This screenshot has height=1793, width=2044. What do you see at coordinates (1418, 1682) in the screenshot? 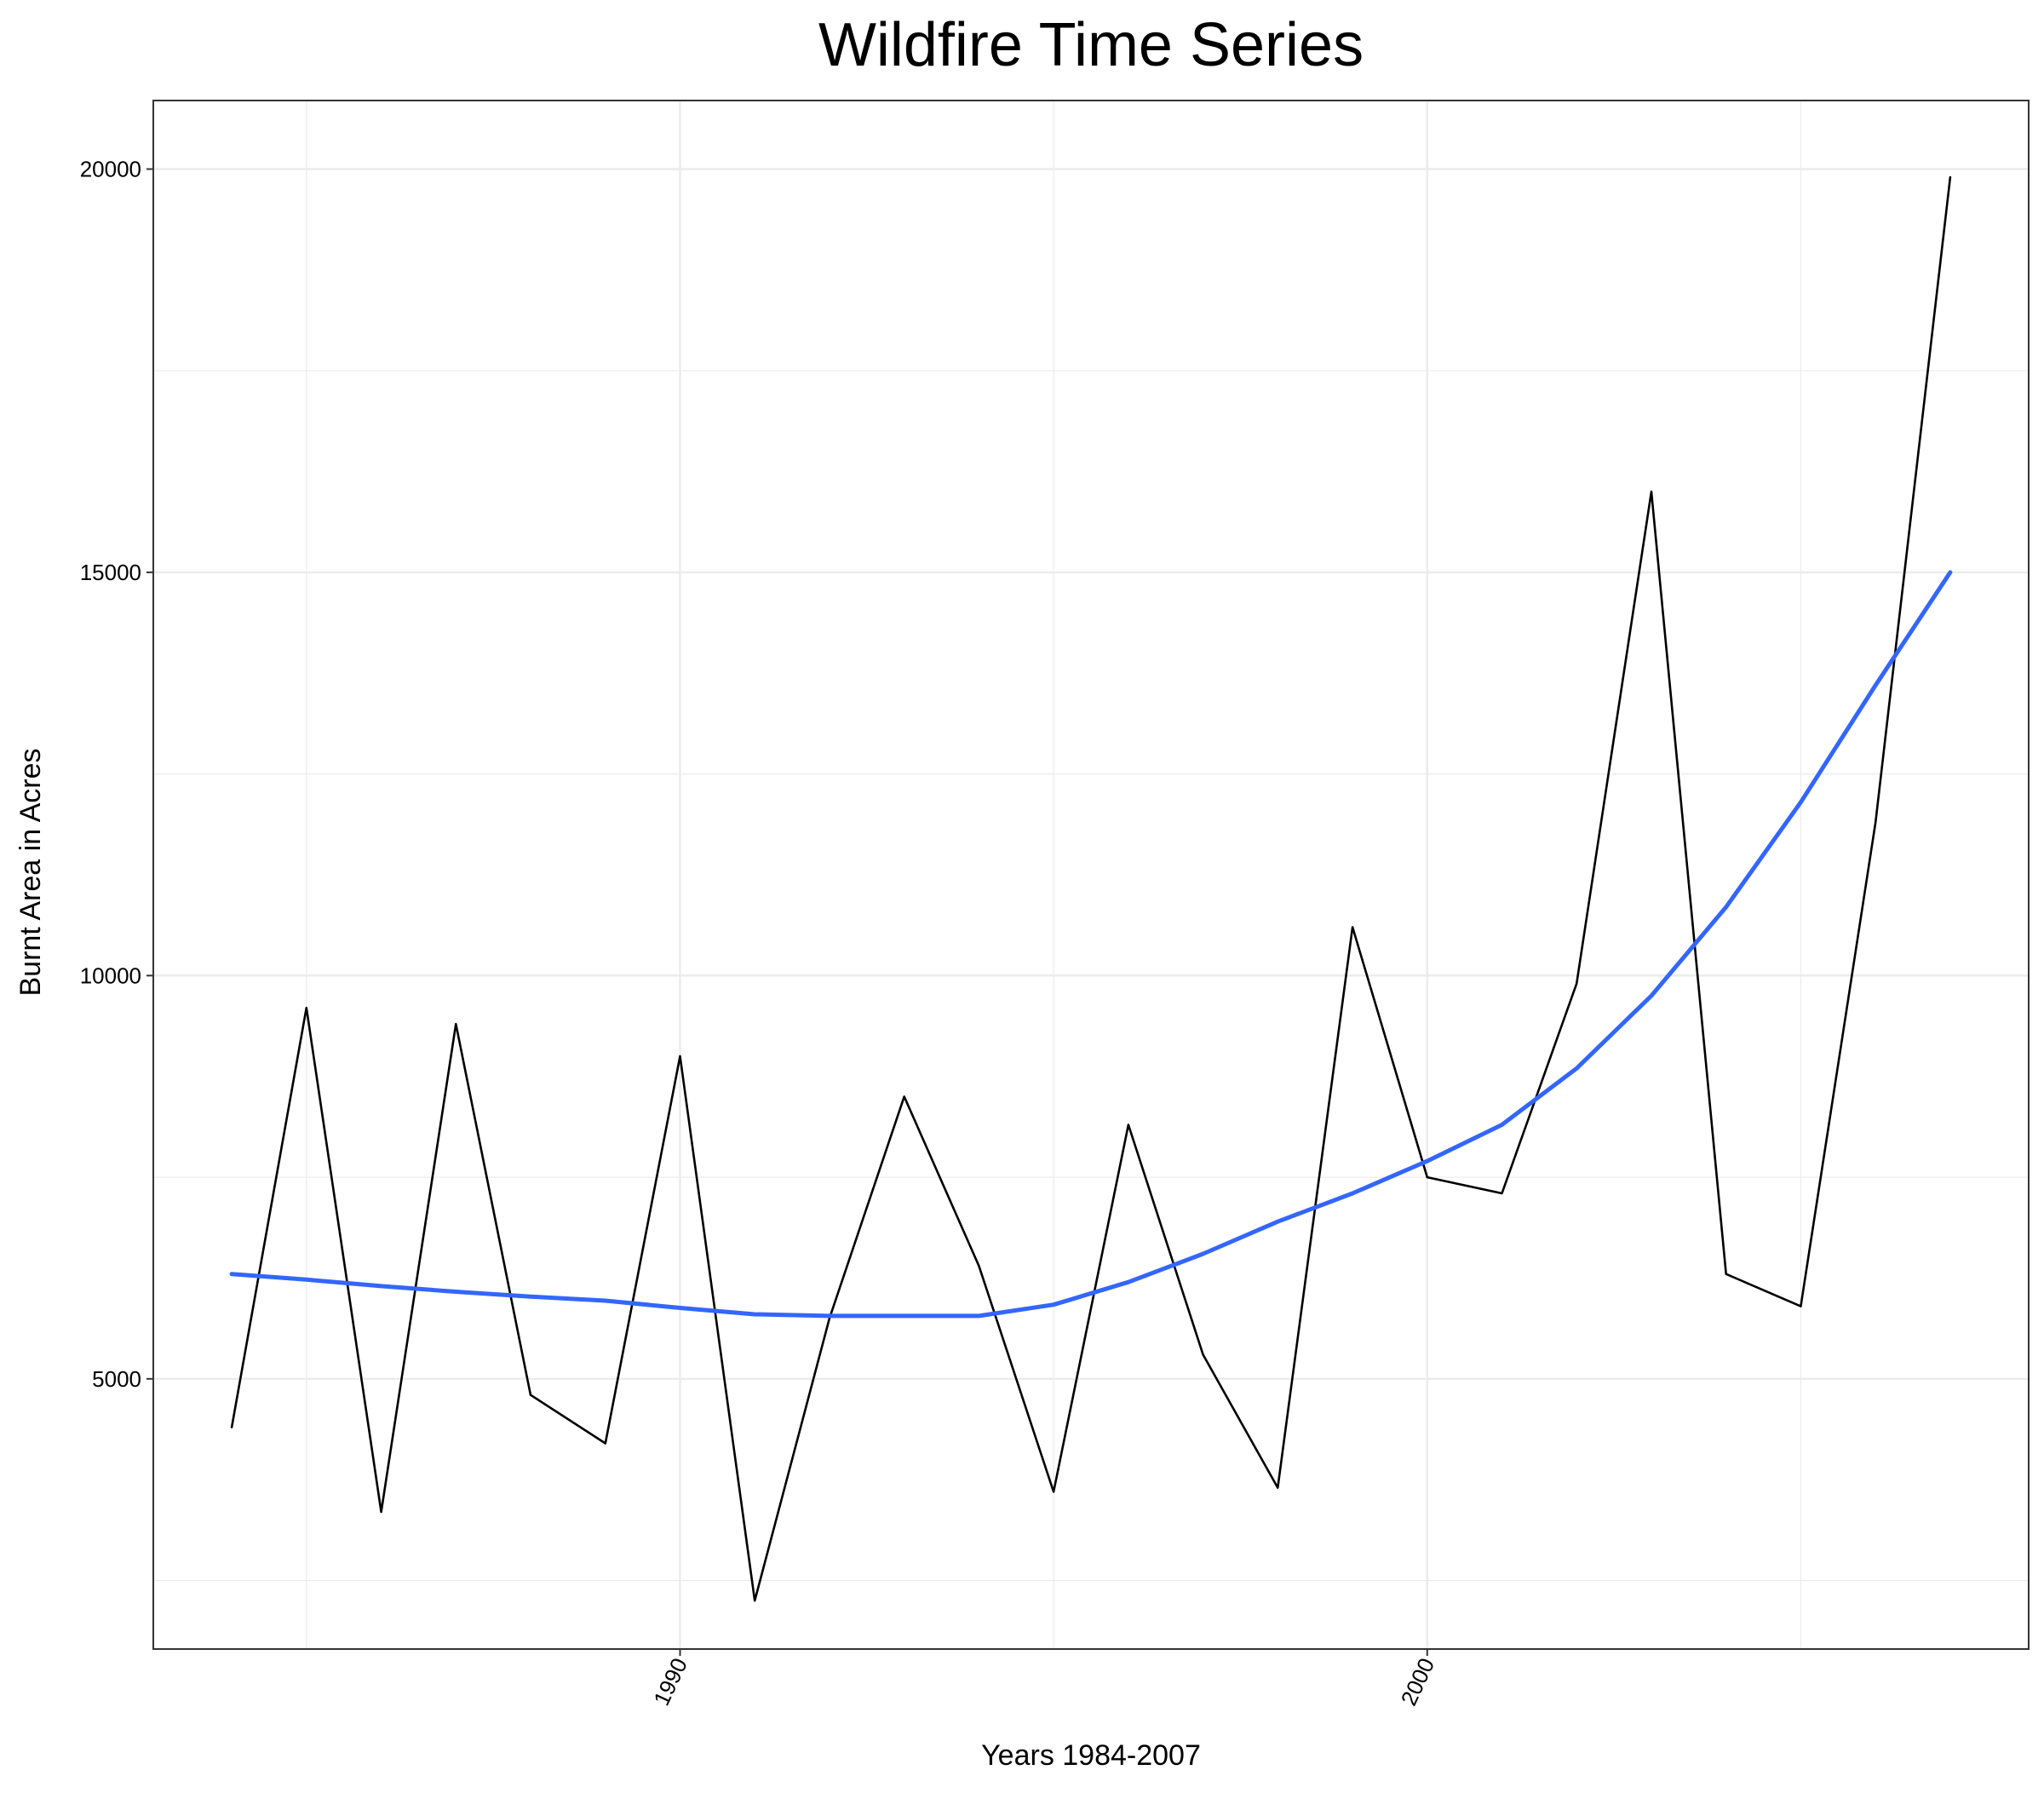
I see `x-tick-label: 2000` at bounding box center [1418, 1682].